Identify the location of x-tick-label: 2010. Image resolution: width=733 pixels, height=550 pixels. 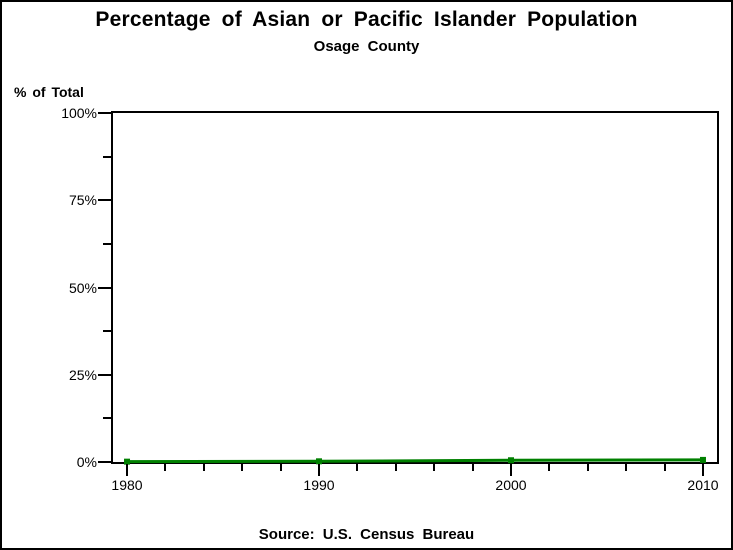
(703, 485).